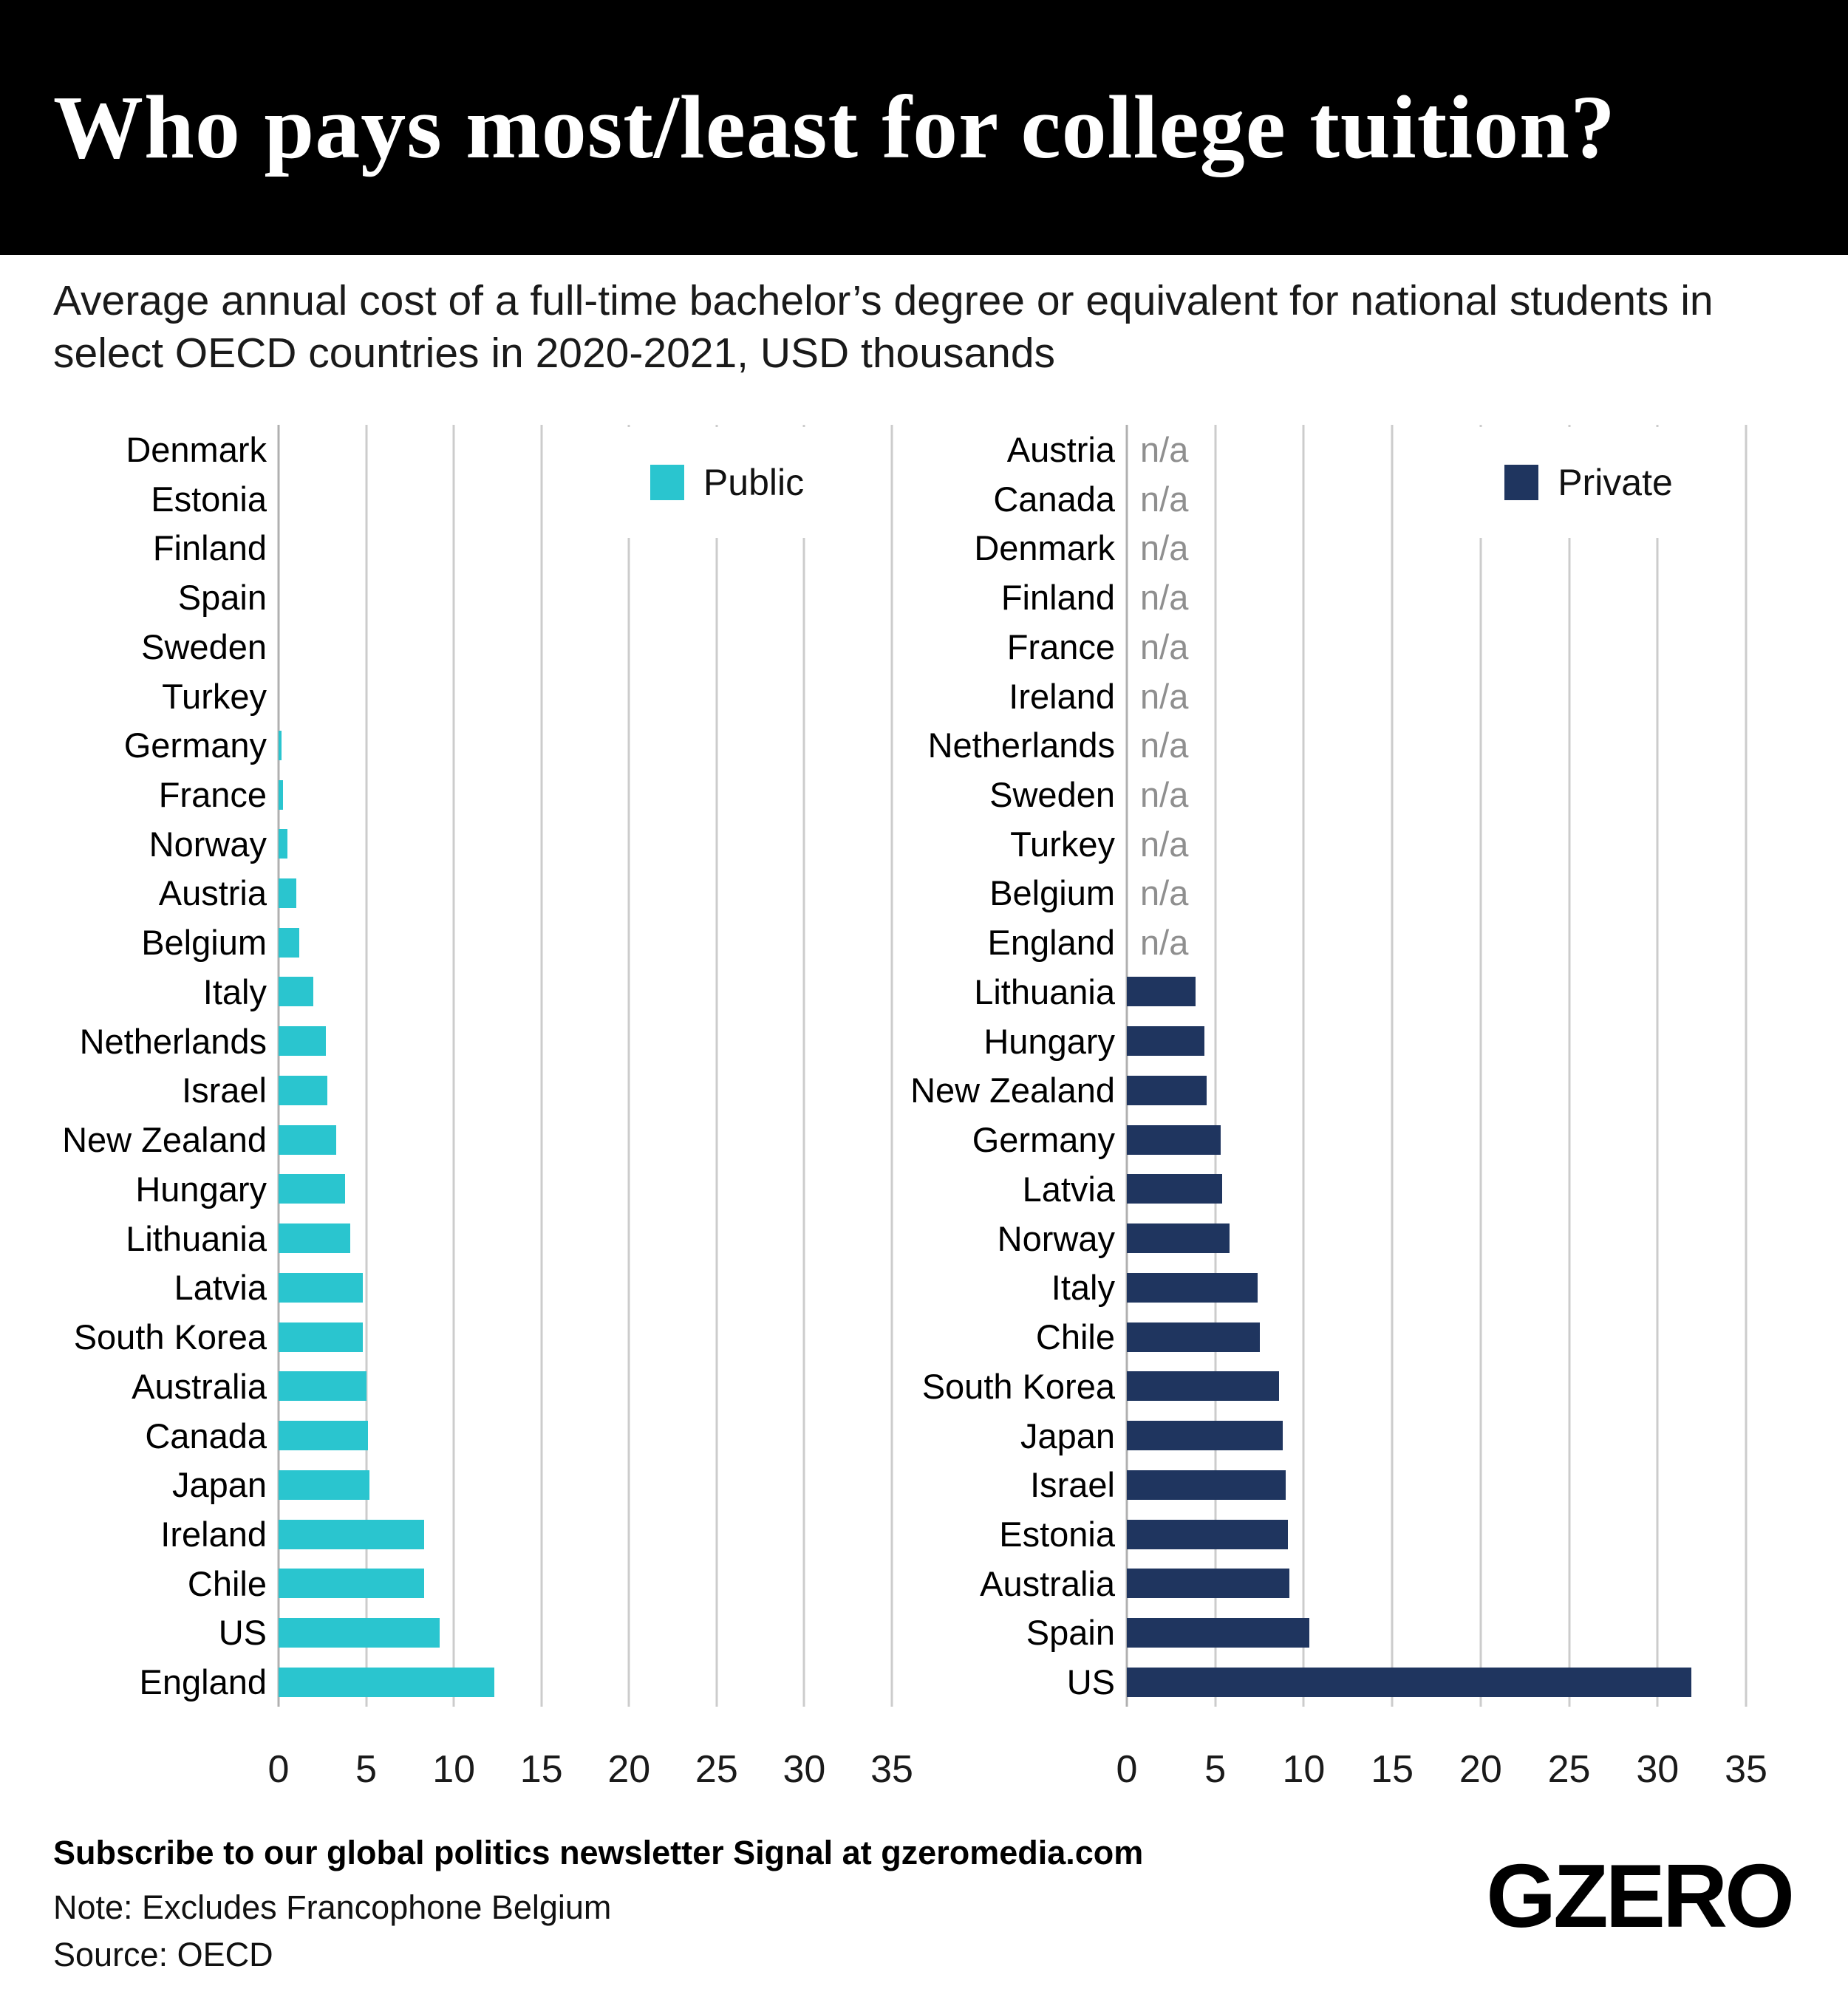 This screenshot has width=1848, height=2000. What do you see at coordinates (1323, 1238) in the screenshot?
I see `bar-row: Norway` at bounding box center [1323, 1238].